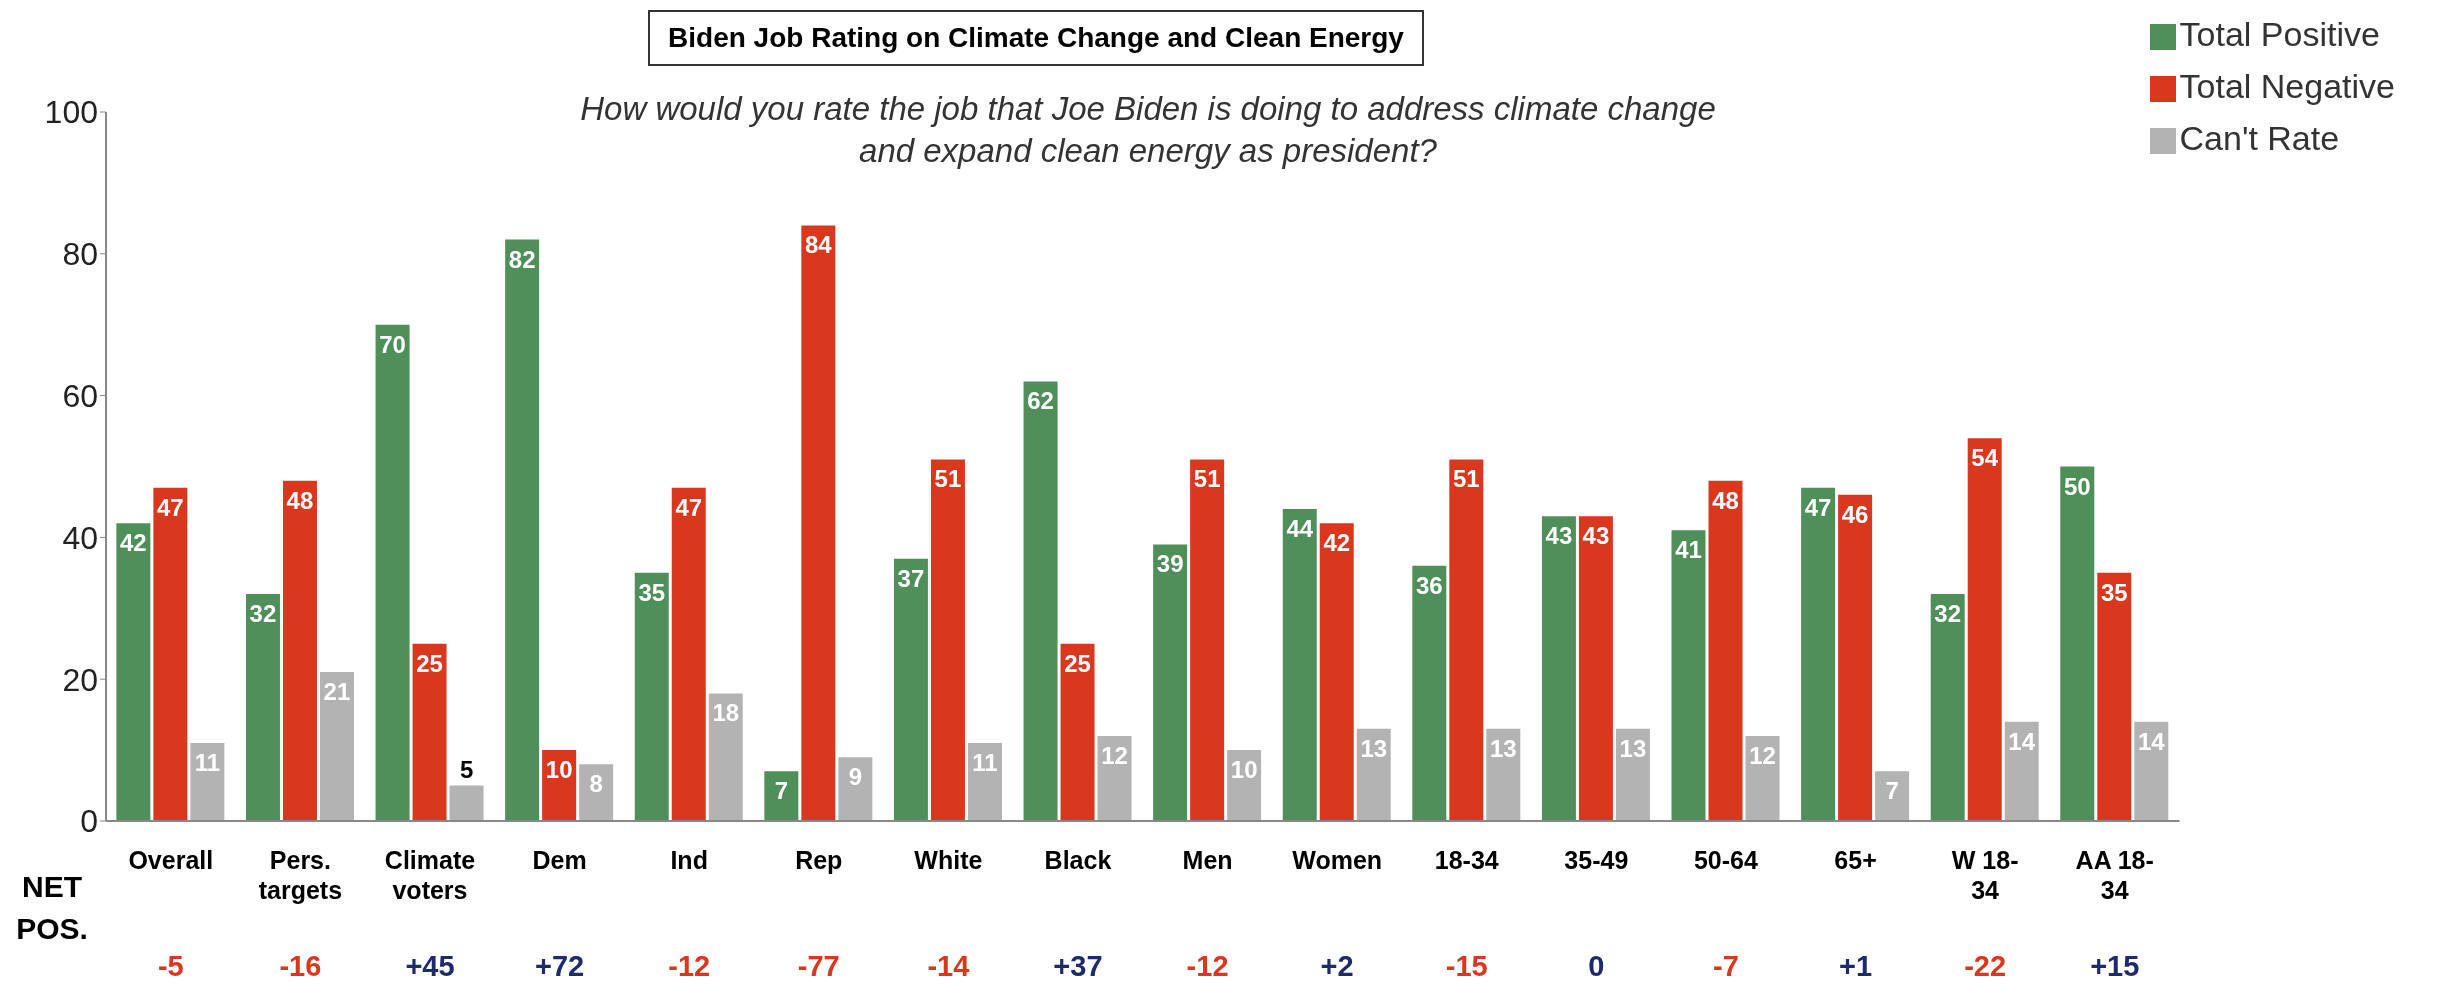  Describe the element at coordinates (596, 784) in the screenshot. I see `data-label: 8` at that location.